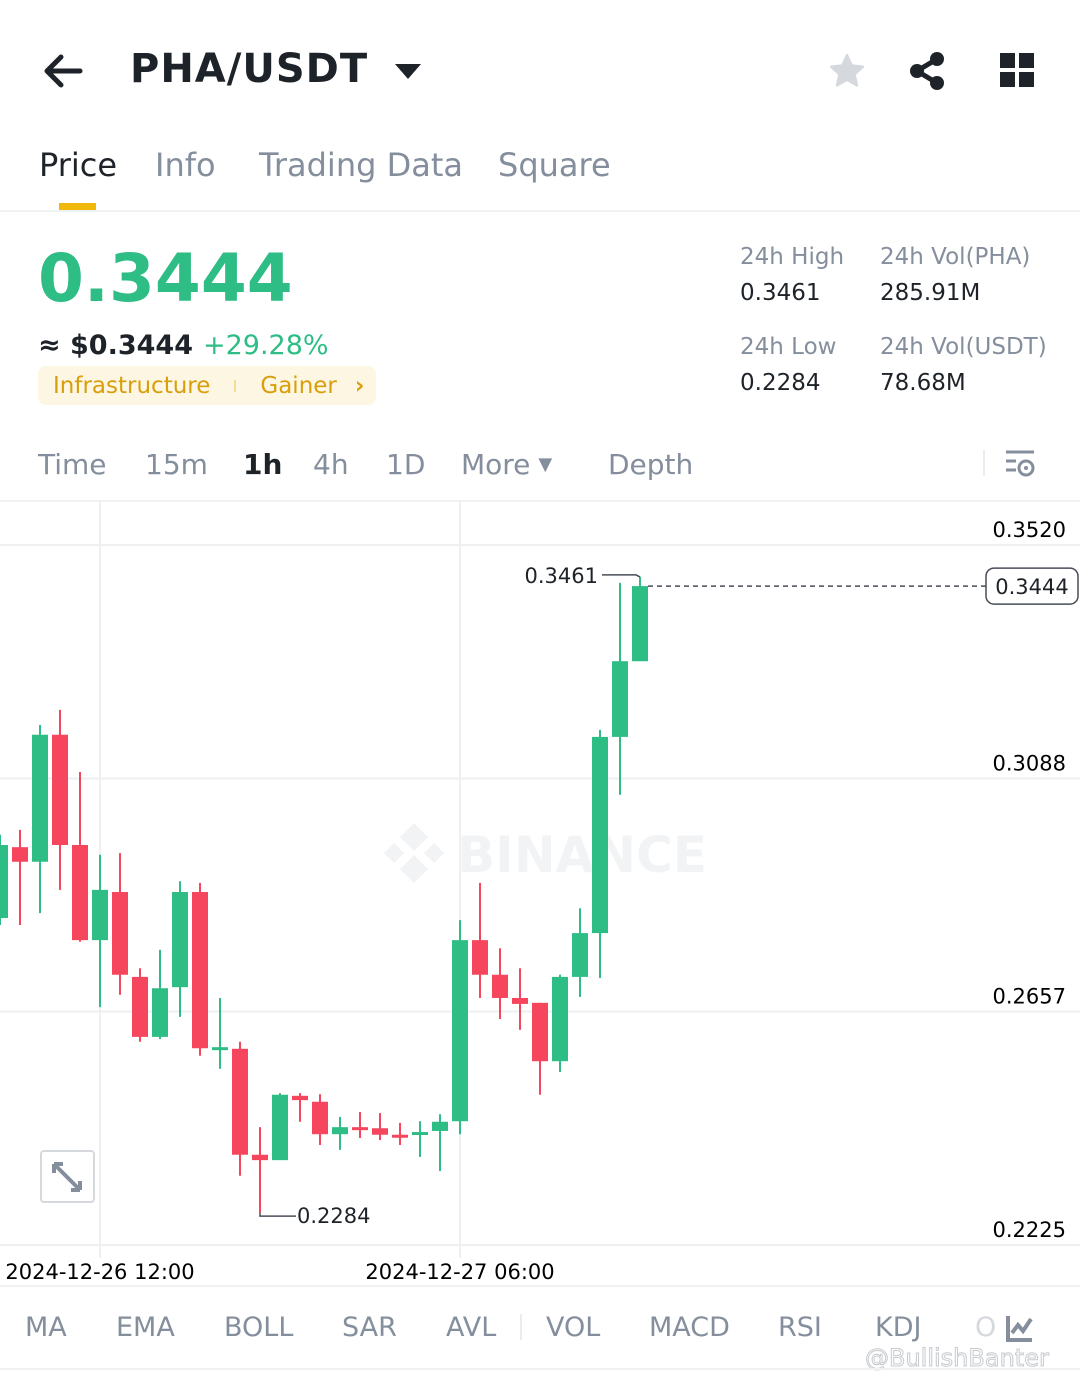 The image size is (1080, 1380). I want to click on indicator-o: O, so click(986, 1327).